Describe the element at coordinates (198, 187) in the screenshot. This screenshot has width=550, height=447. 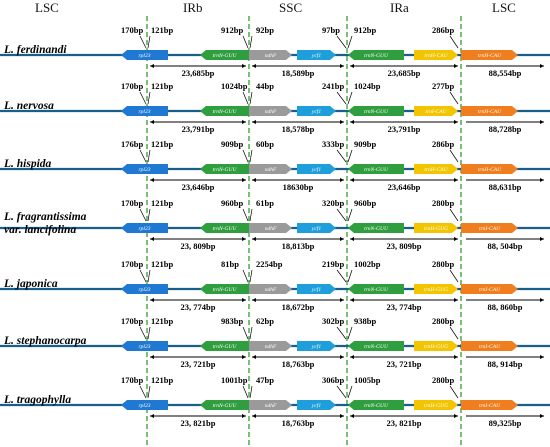
I see `irb-length: 23,646bp` at that location.